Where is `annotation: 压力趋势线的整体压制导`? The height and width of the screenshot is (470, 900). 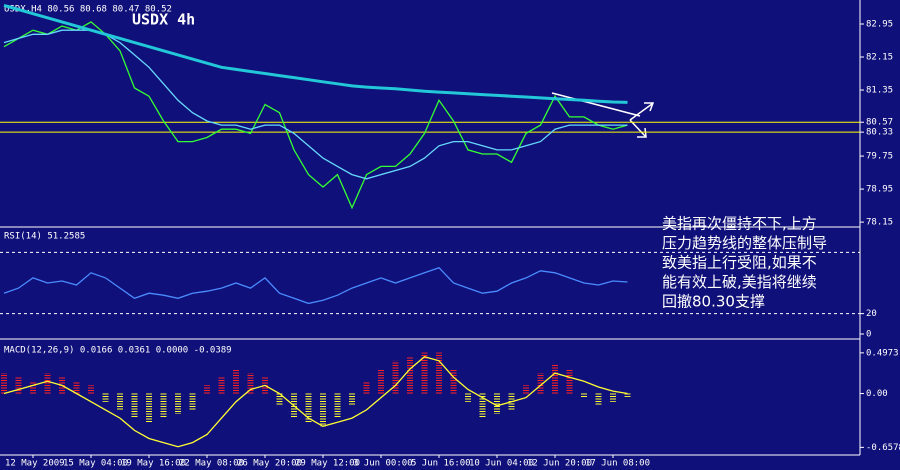 annotation: 压力趋势线的整体压制导 is located at coordinates (744, 243).